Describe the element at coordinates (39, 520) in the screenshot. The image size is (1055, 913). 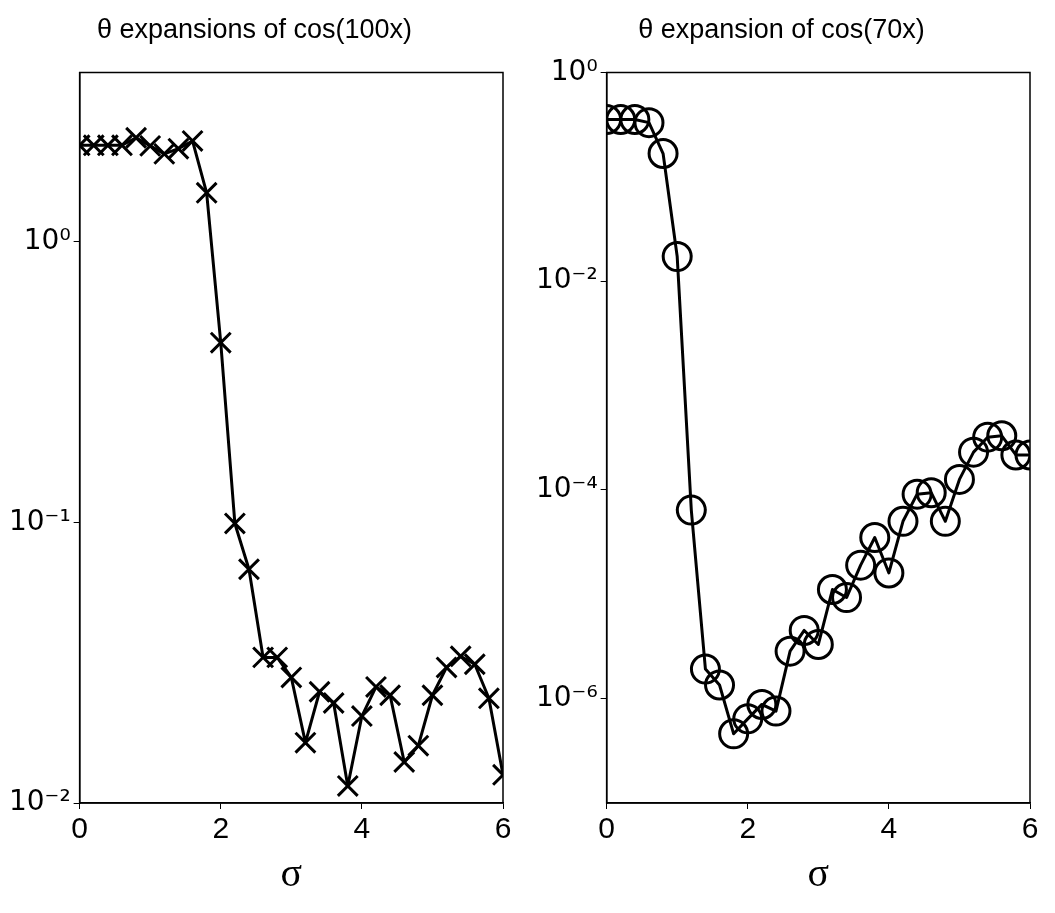
I see `y-tick-label: 10⁻¹` at that location.